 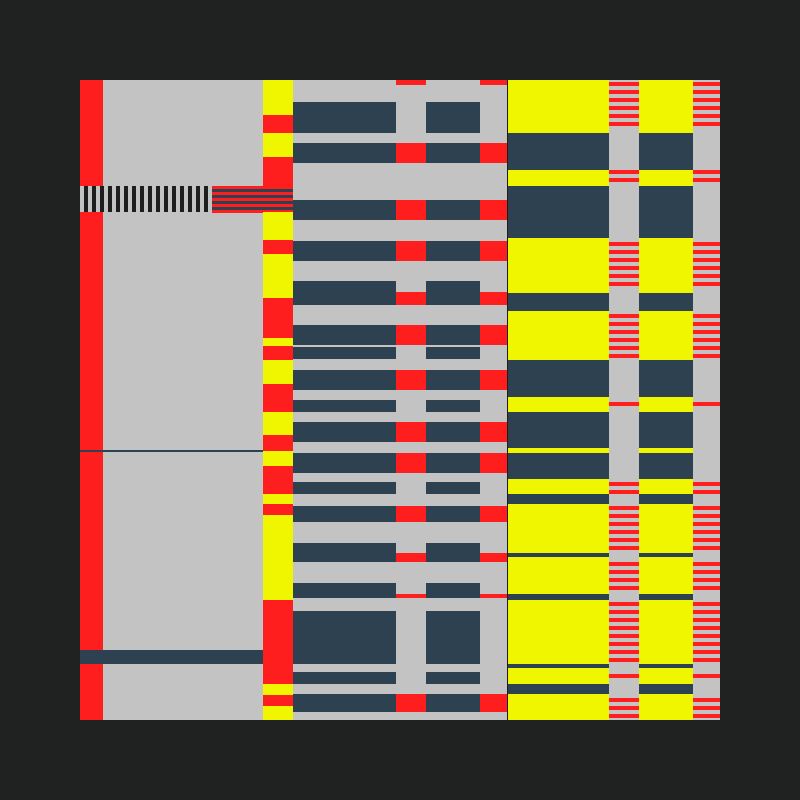 I want to click on divider, so click(x=507, y=400).